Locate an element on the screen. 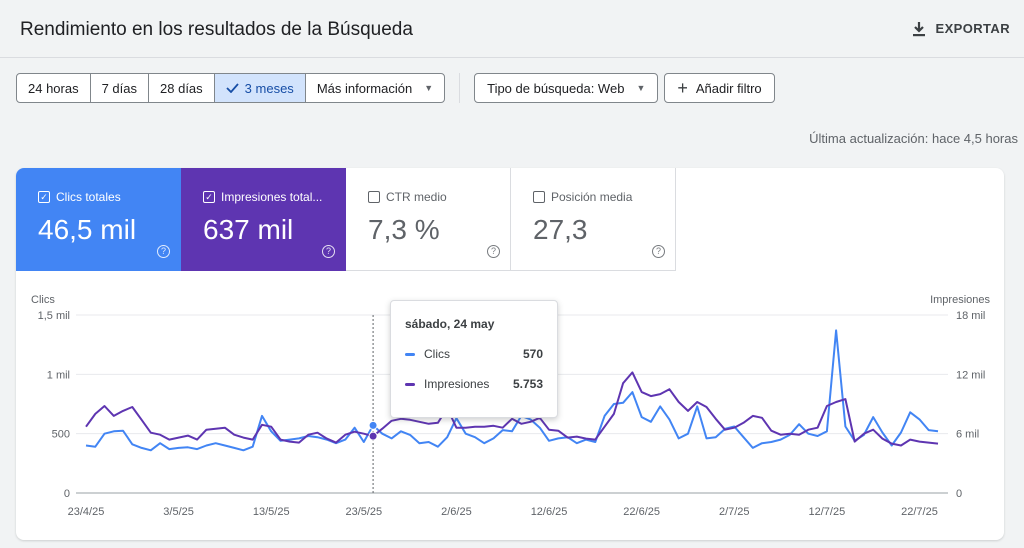  export-button: EXPORTAR is located at coordinates (961, 29).